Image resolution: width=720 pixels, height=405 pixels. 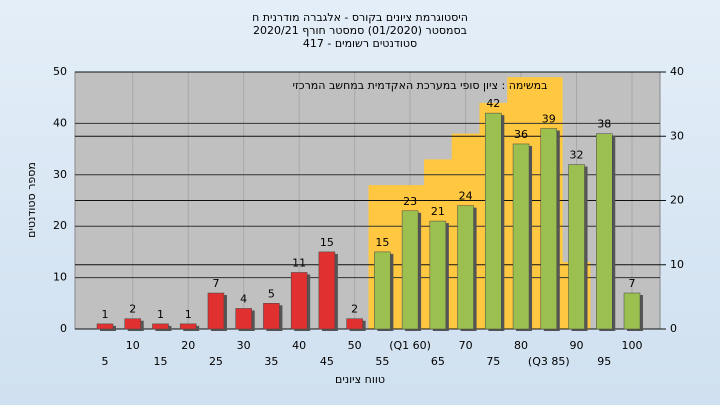 What do you see at coordinates (466, 345) in the screenshot?
I see `x-tick-label: 70` at bounding box center [466, 345].